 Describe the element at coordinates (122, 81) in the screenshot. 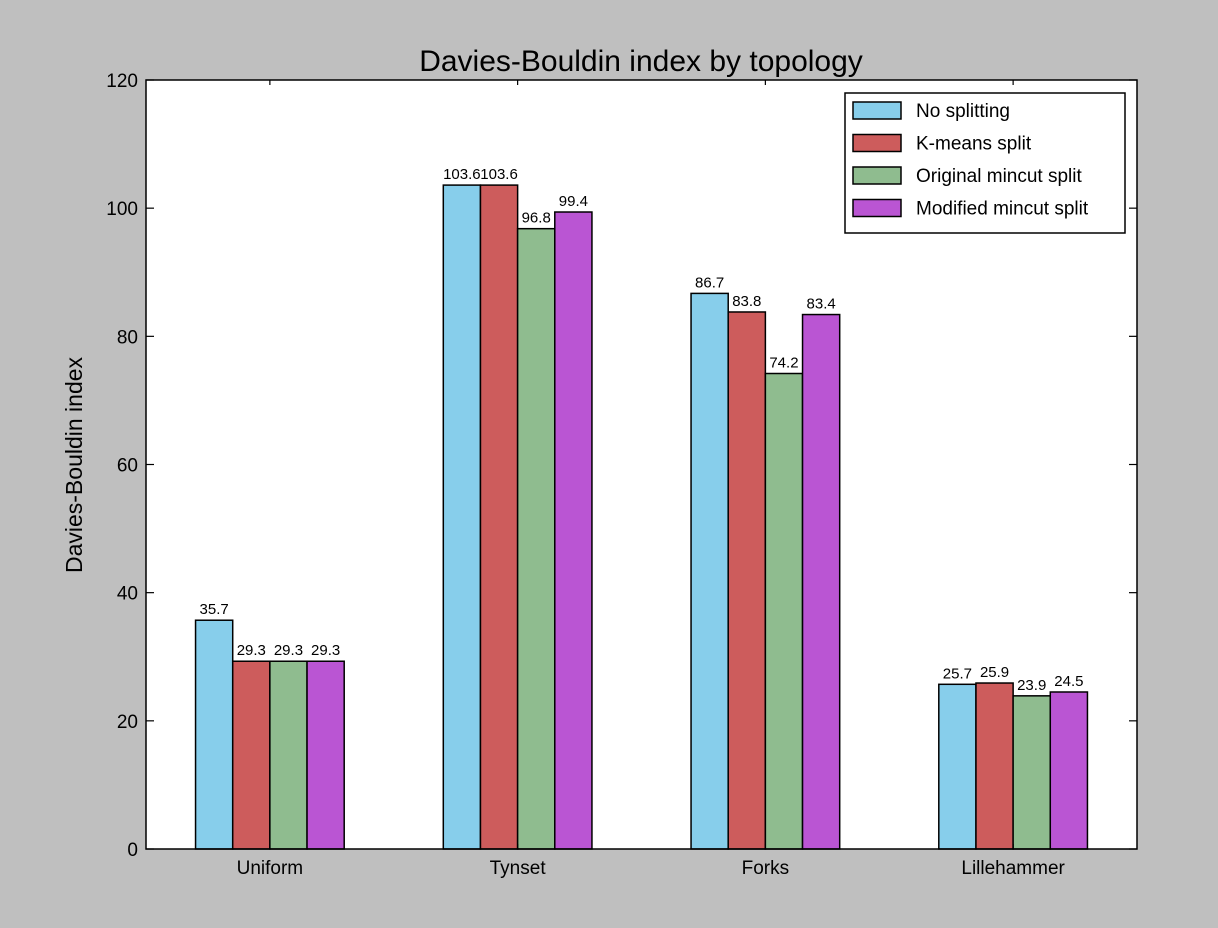

I see `y-tick-label: 120` at that location.